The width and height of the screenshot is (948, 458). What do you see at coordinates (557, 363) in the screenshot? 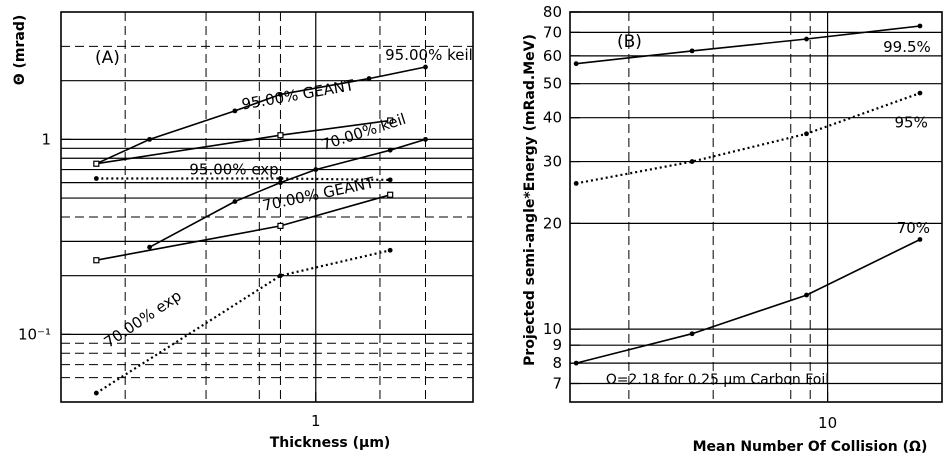
I see `panel-b-y-tick-label: 8` at bounding box center [557, 363].